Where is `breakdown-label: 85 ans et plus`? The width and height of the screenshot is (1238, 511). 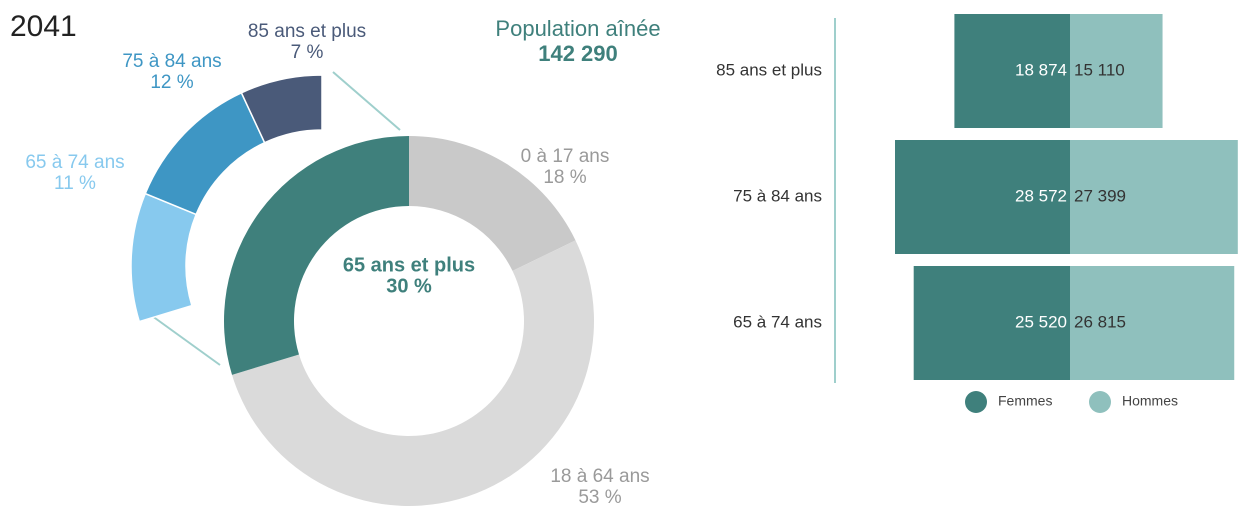 breakdown-label: 85 ans et plus is located at coordinates (307, 31).